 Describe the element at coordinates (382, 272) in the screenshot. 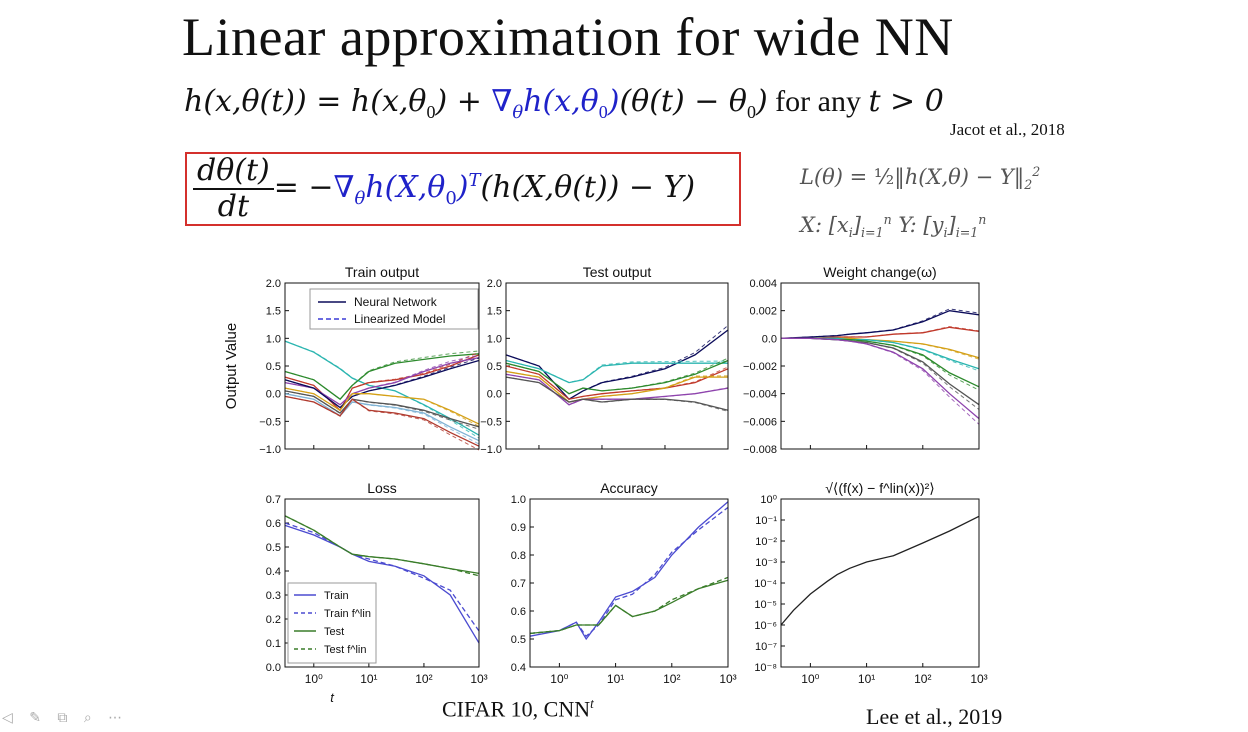

I see `chart-title: Train output` at that location.